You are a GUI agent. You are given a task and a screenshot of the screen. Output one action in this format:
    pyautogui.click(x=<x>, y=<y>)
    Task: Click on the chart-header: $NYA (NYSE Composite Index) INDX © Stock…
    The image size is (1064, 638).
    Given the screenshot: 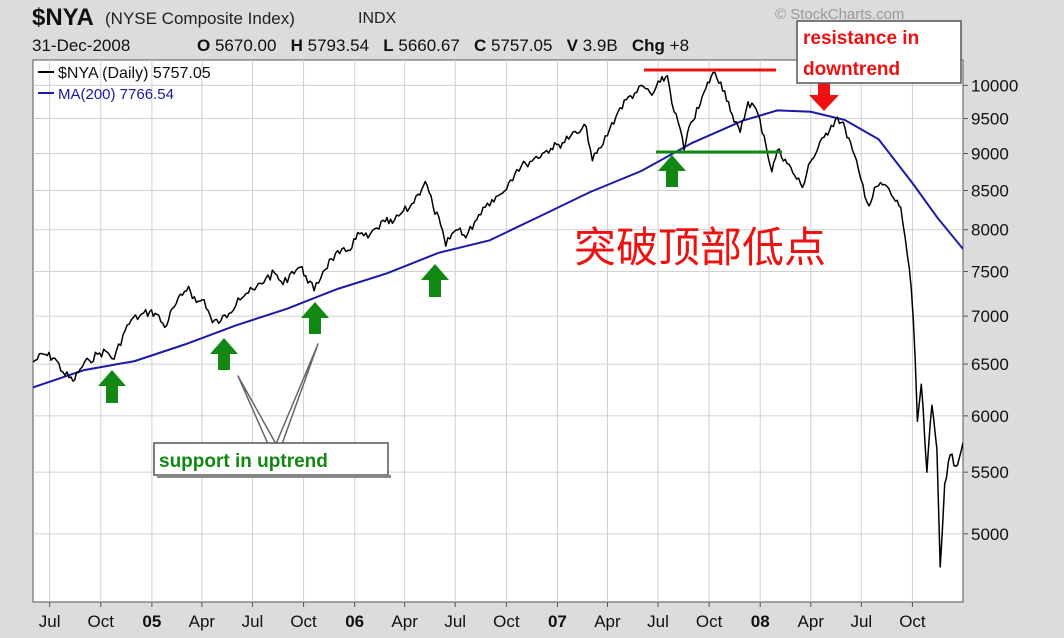 What is the action you would take?
    pyautogui.click(x=532, y=29)
    